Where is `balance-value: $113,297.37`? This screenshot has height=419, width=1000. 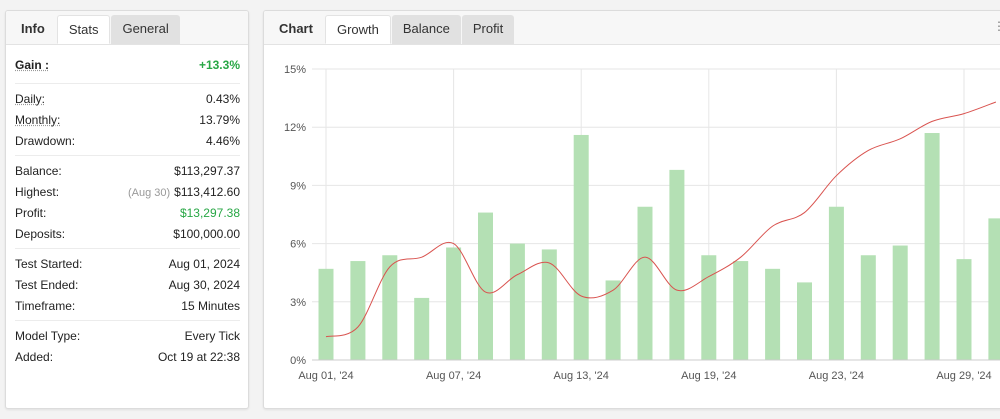 balance-value: $113,297.37 is located at coordinates (207, 170).